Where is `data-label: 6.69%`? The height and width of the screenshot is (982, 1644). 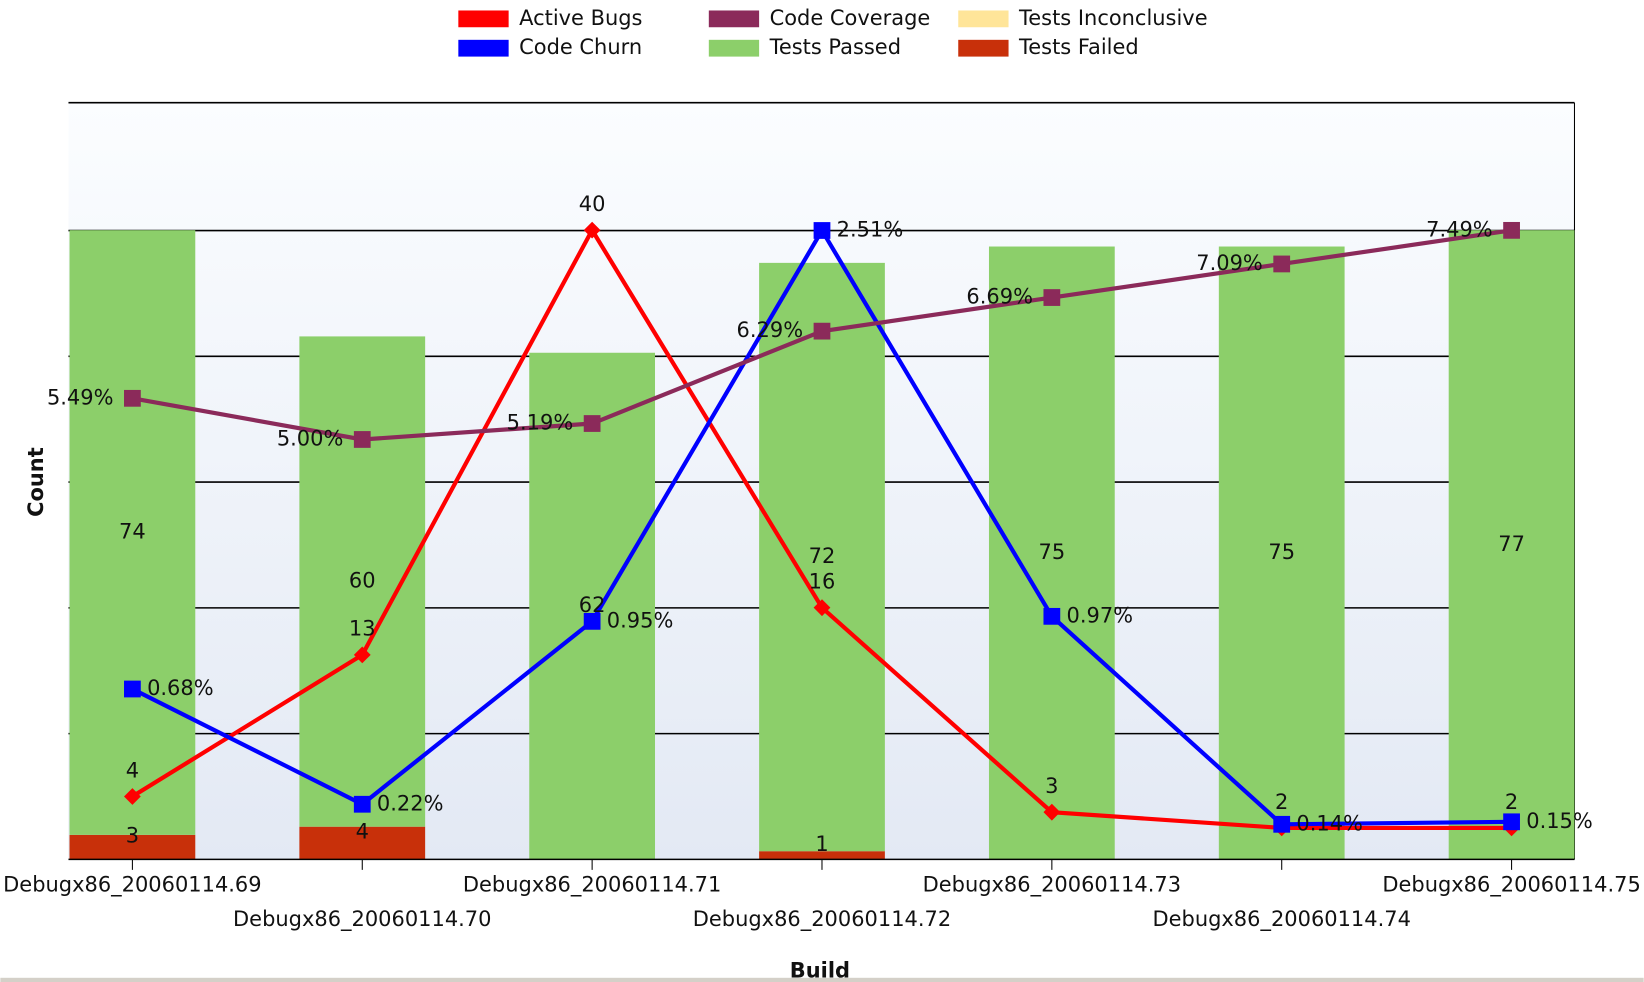
data-label: 6.69% is located at coordinates (999, 297).